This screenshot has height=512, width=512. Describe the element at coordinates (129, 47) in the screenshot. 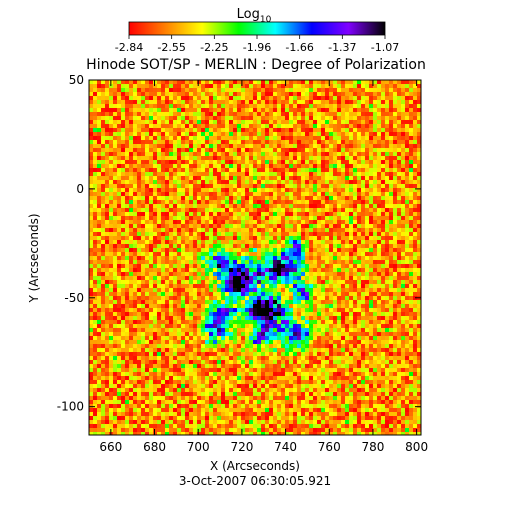

I see `colorbar-tick-label: -2.84` at that location.